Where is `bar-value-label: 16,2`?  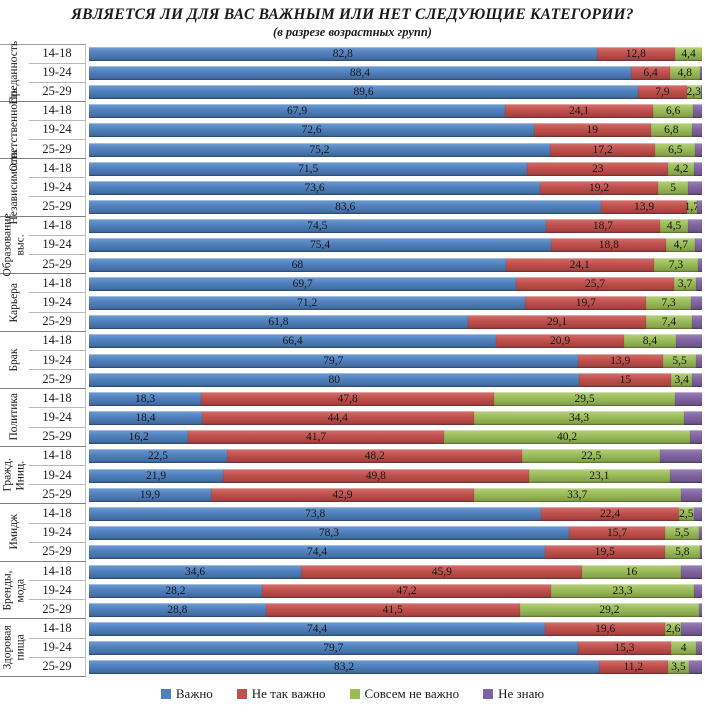
bar-value-label: 16,2 is located at coordinates (138, 437).